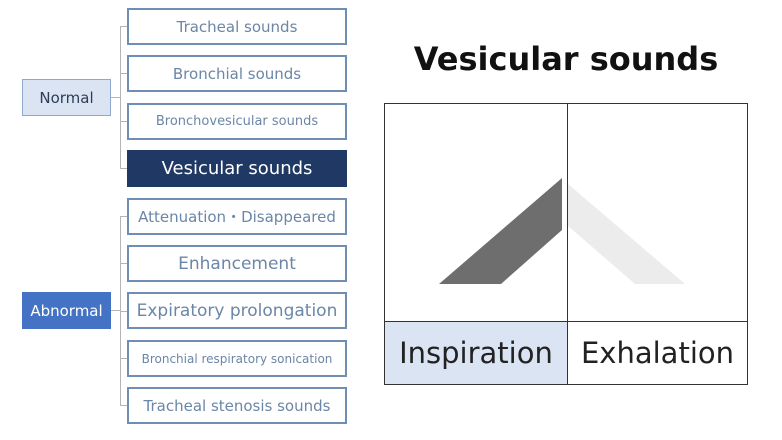  I want to click on sound-shapes, so click(562, 231).